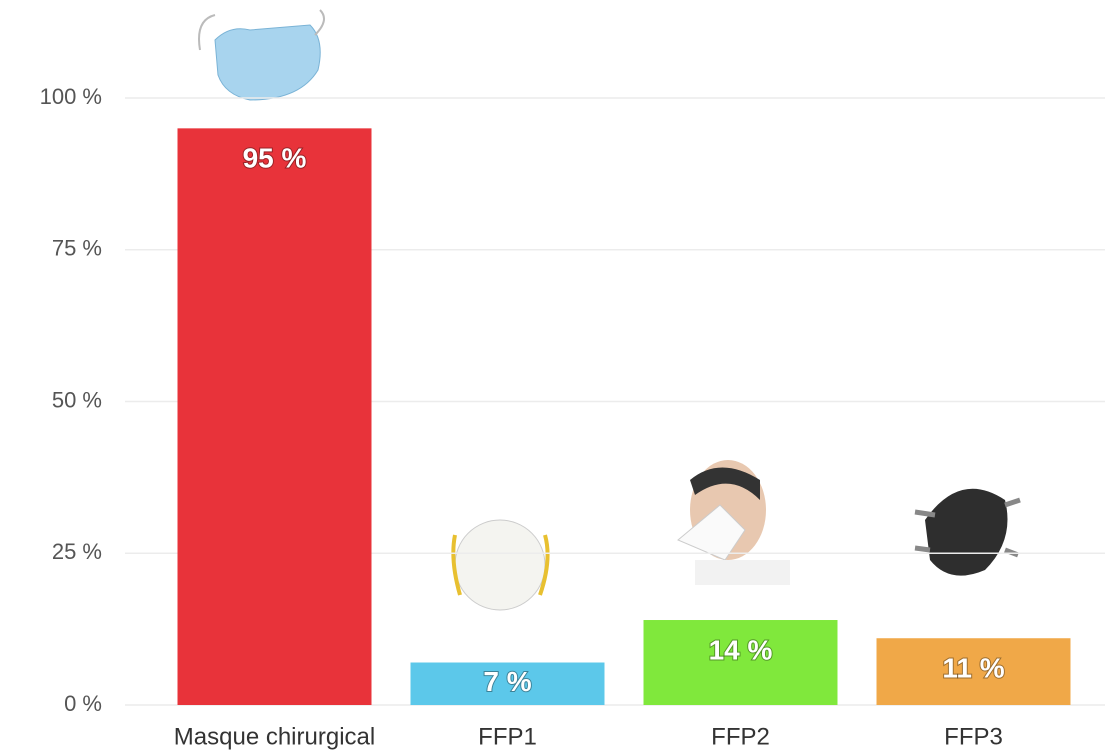 The height and width of the screenshot is (753, 1109). I want to click on value-label: 7 %, so click(507, 681).